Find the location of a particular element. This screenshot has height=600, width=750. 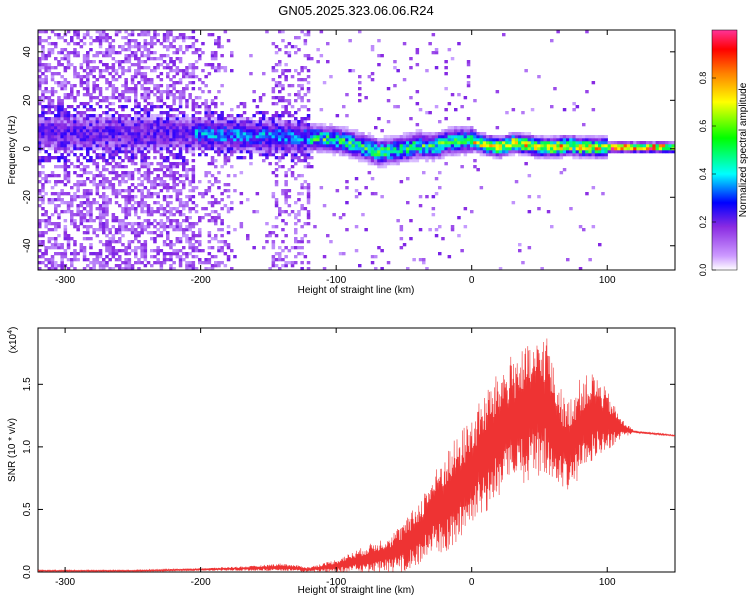

x-tick-label: -100 is located at coordinates (336, 280).